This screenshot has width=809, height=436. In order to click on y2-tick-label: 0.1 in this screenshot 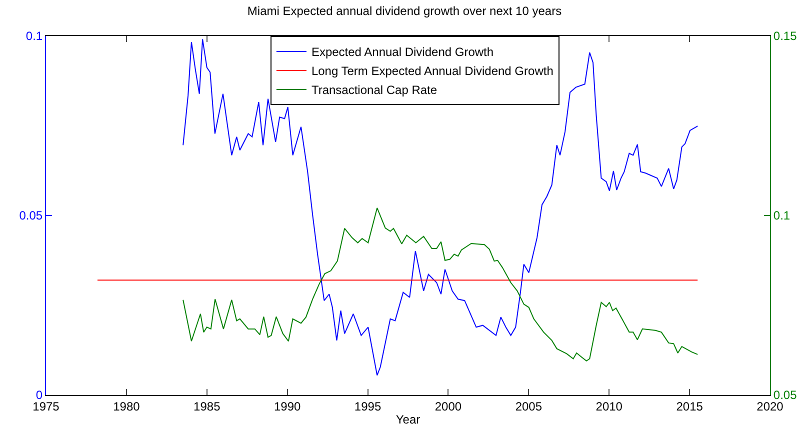, I will do `click(781, 215)`.